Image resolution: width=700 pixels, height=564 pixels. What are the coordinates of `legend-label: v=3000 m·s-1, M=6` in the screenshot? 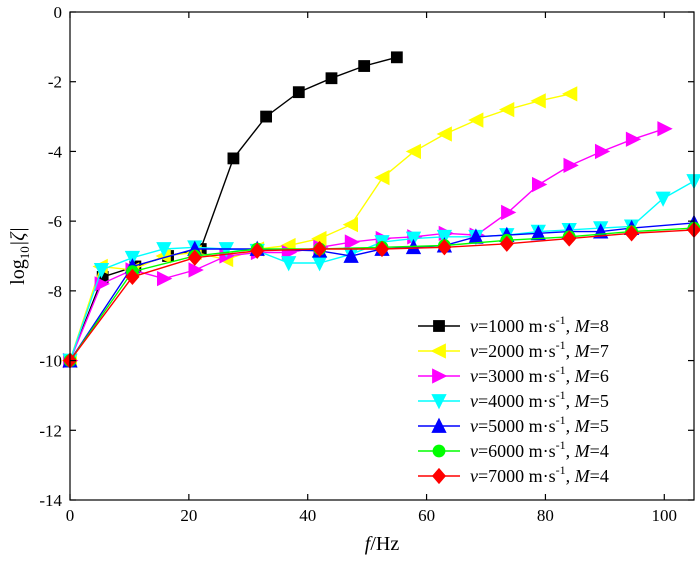 It's located at (539, 374).